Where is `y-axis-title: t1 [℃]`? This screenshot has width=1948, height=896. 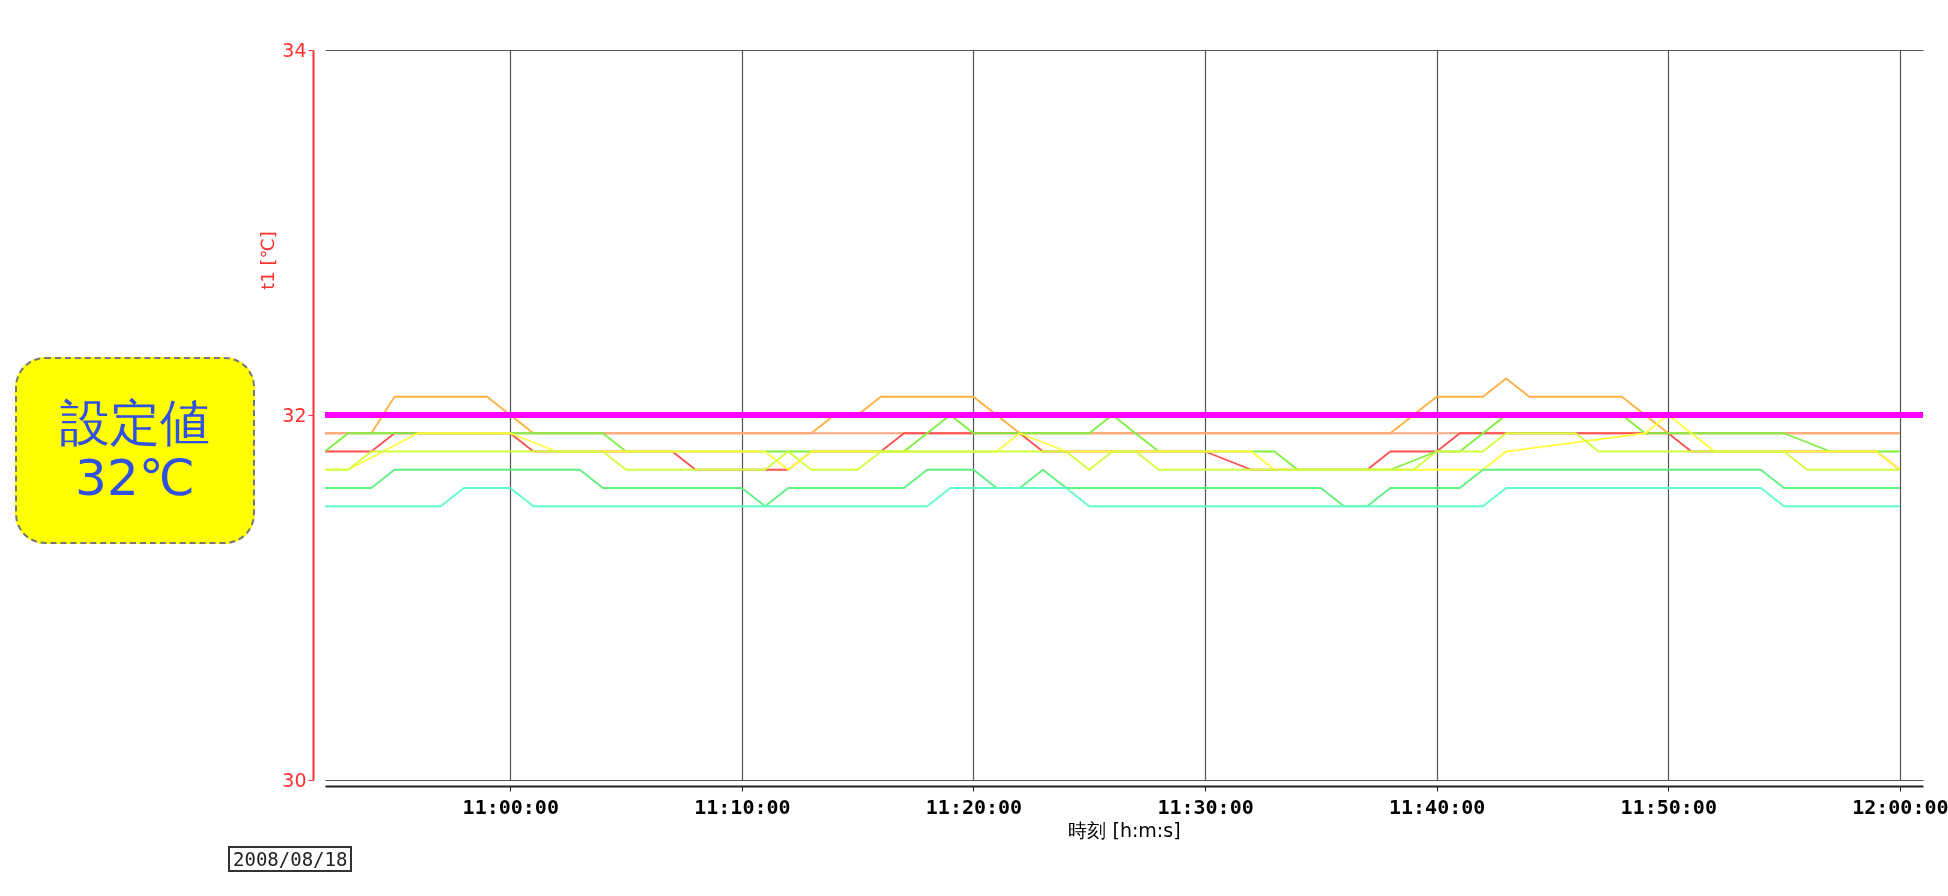
y-axis-title: t1 [℃] is located at coordinates (268, 260).